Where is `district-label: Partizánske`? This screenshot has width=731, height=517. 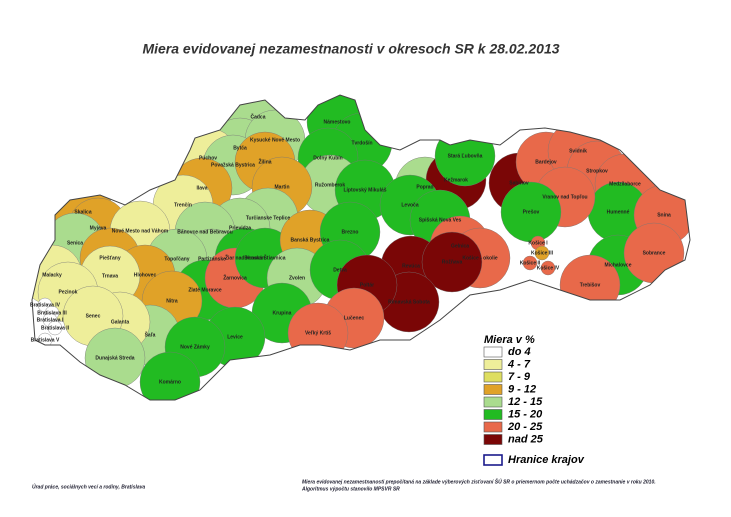
district-label: Partizánske is located at coordinates (212, 259).